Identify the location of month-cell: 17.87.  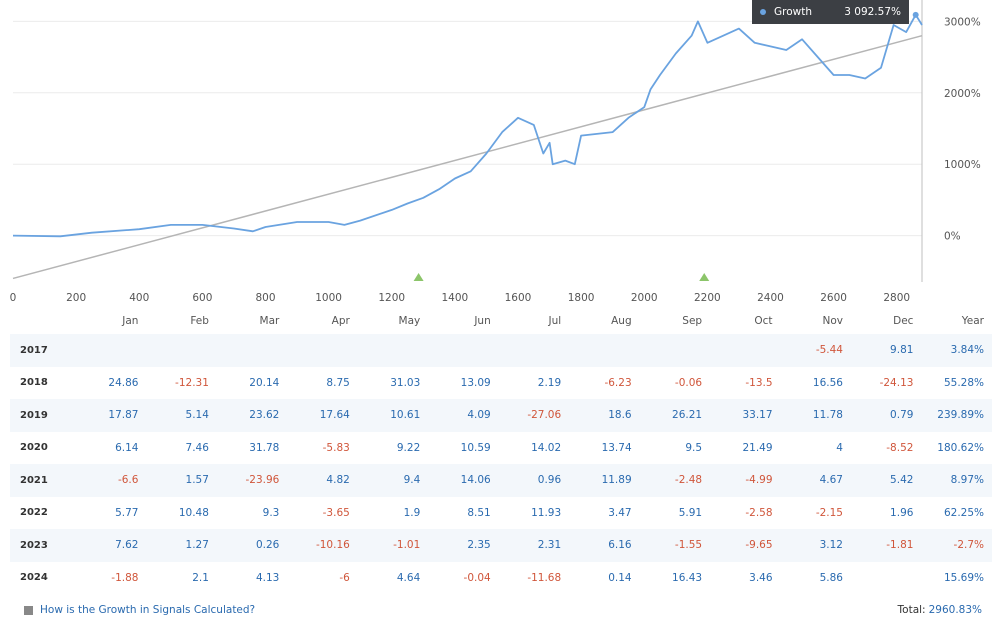
(111, 415).